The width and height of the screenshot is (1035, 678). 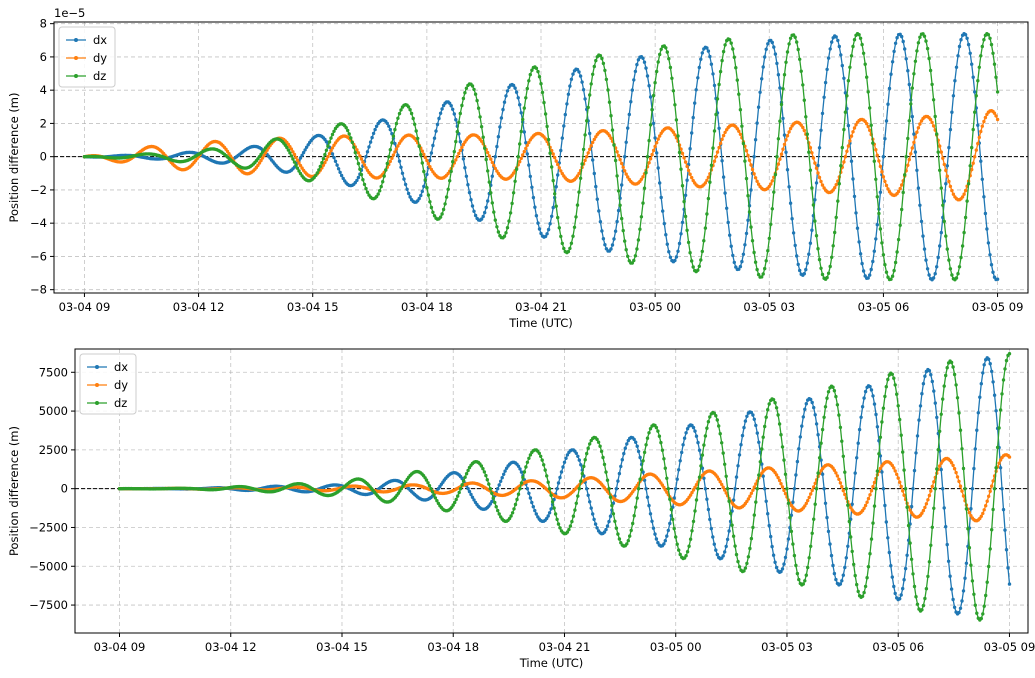 What do you see at coordinates (342, 647) in the screenshot?
I see `x-tick-label: 03-04 15` at bounding box center [342, 647].